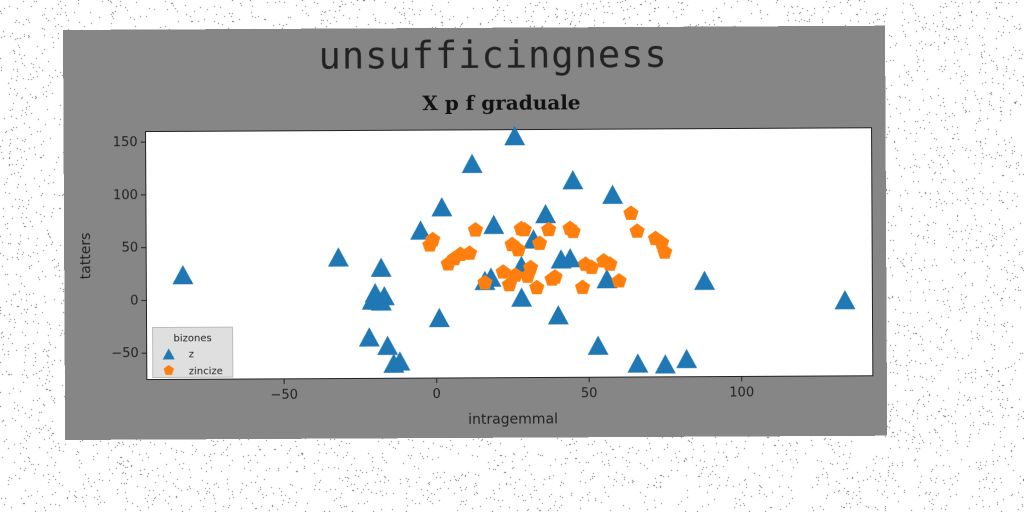 This screenshot has height=512, width=1024. I want to click on legend-marker-zincize, so click(168, 369).